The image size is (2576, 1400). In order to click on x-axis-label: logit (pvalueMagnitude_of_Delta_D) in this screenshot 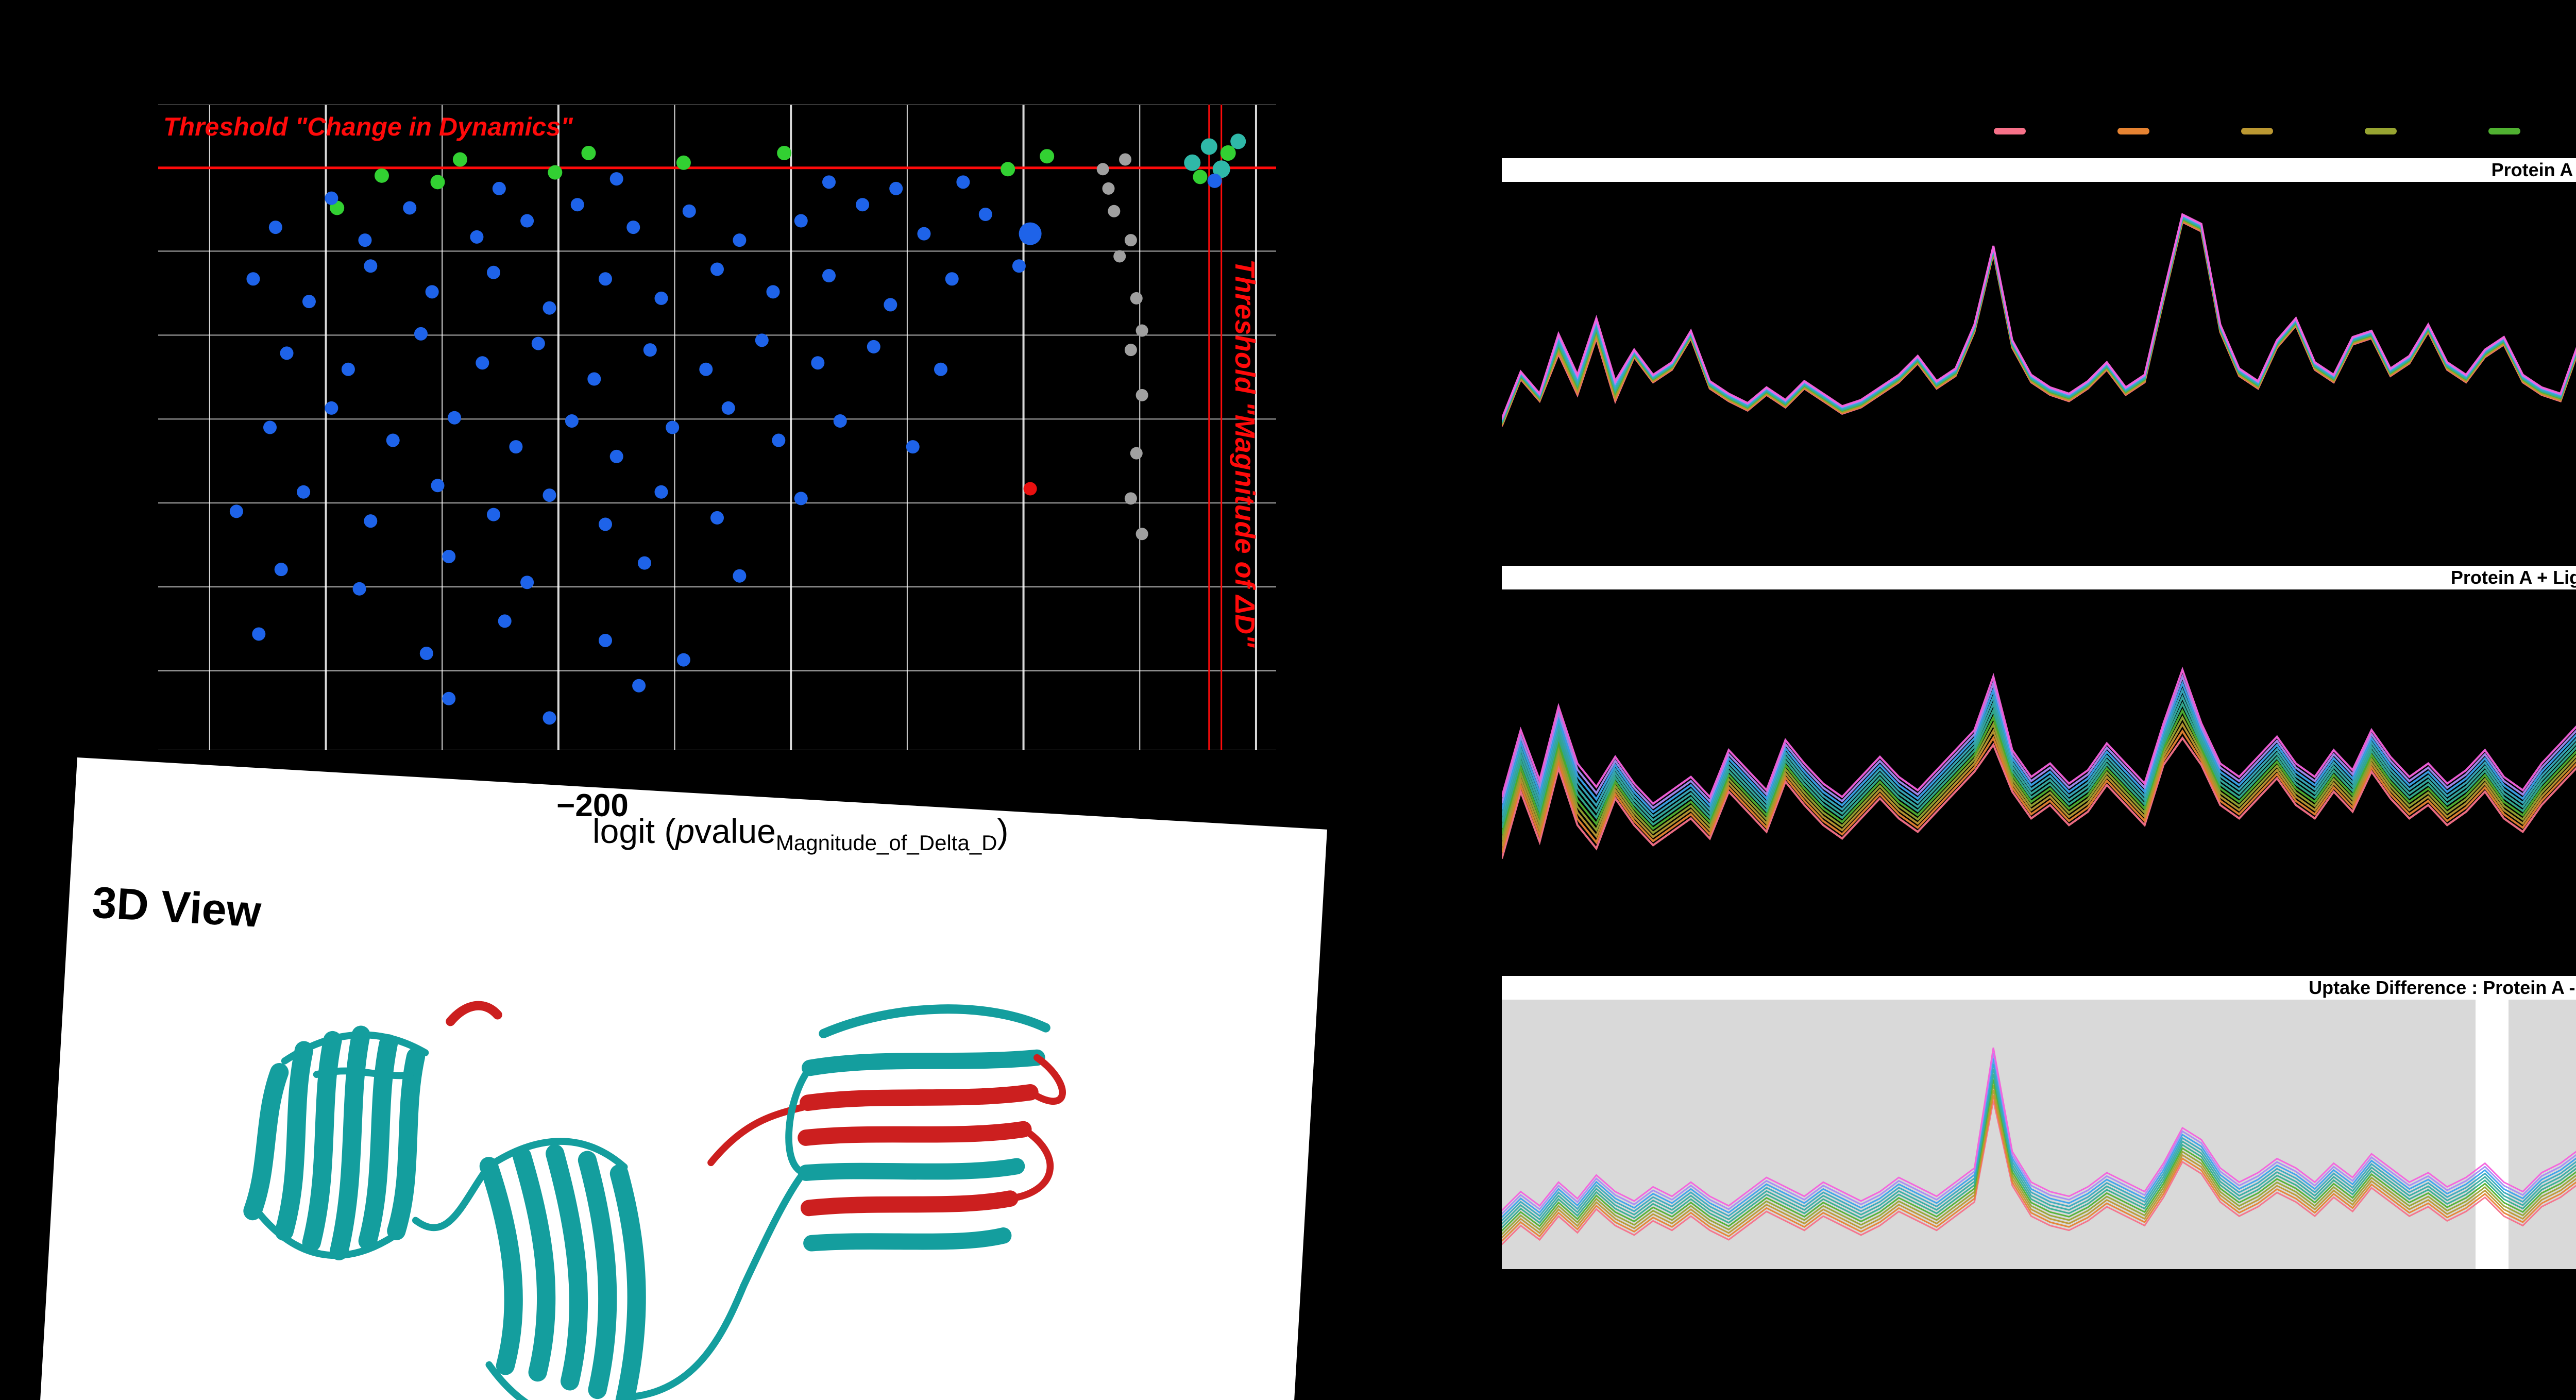, I will do `click(800, 833)`.